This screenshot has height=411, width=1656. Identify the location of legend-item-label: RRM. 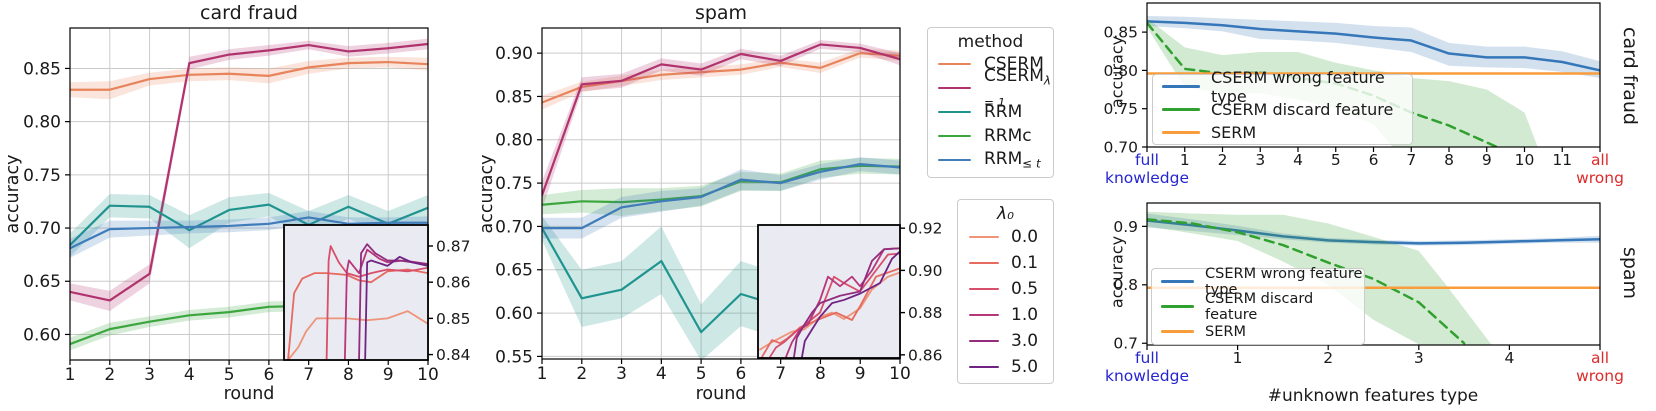
(1003, 112).